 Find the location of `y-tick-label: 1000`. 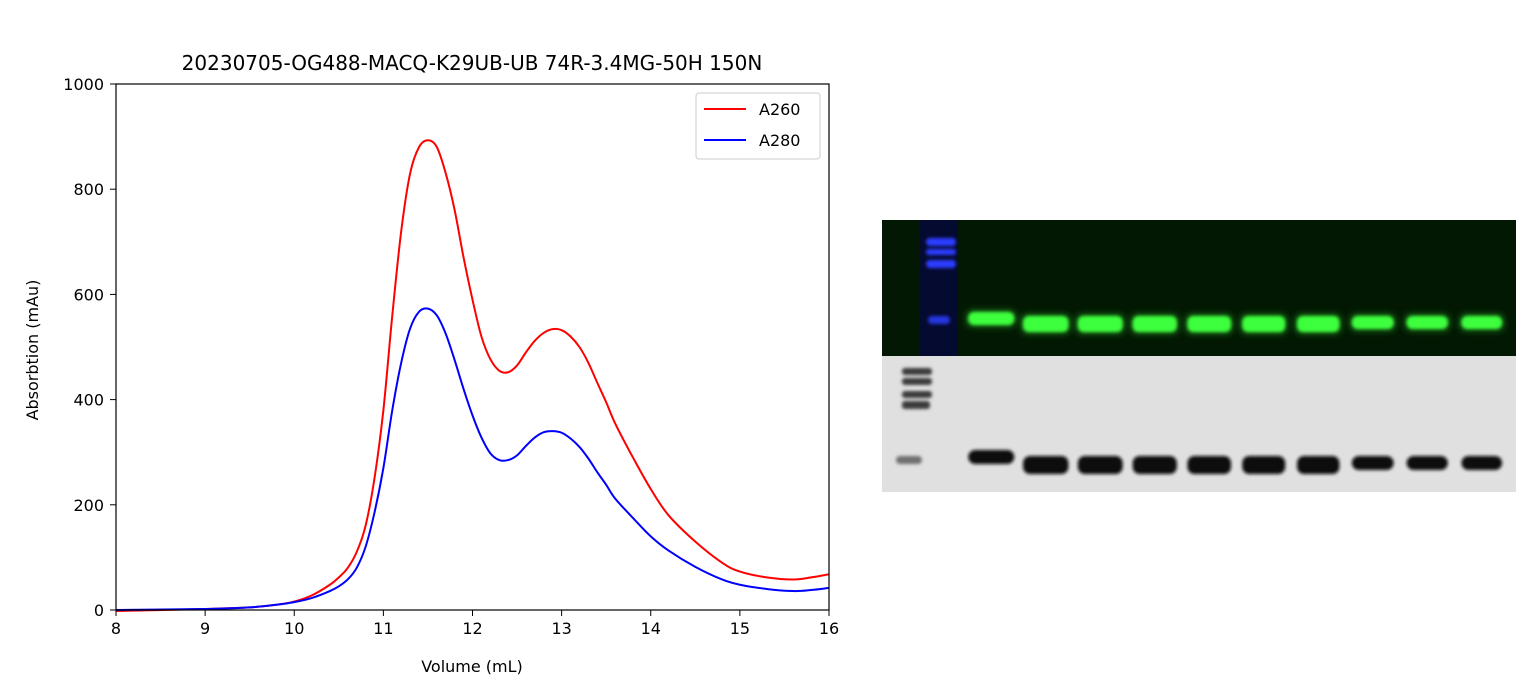

y-tick-label: 1000 is located at coordinates (83, 84).